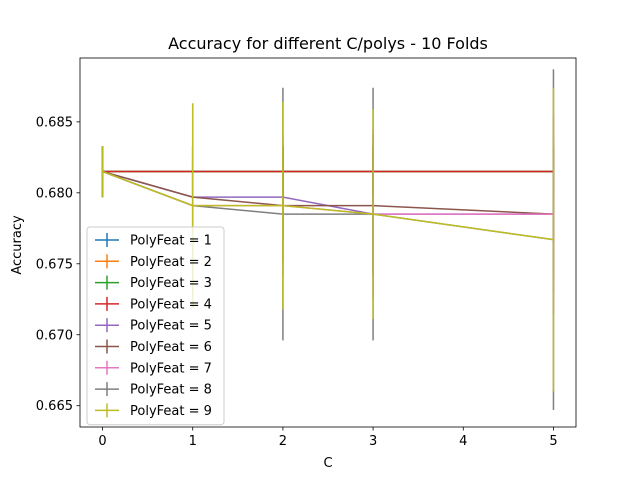  What do you see at coordinates (171, 241) in the screenshot?
I see `legend-label: PolyFeat = 1` at bounding box center [171, 241].